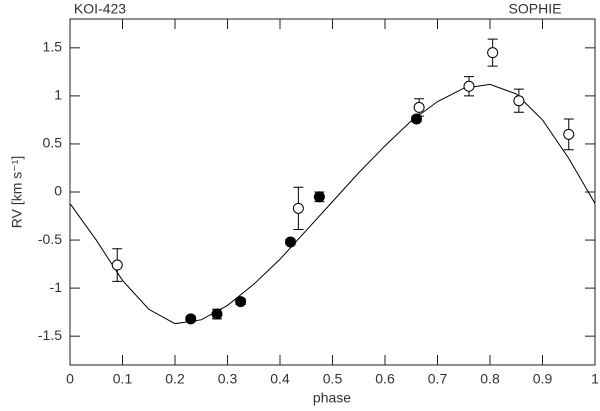  I want to click on y-tick-label: 0, so click(58, 191).